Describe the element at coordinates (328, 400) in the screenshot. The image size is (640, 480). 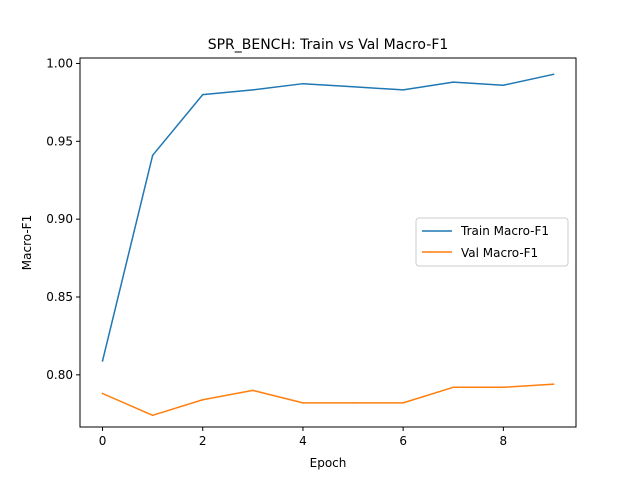
I see `series-line-val` at that location.